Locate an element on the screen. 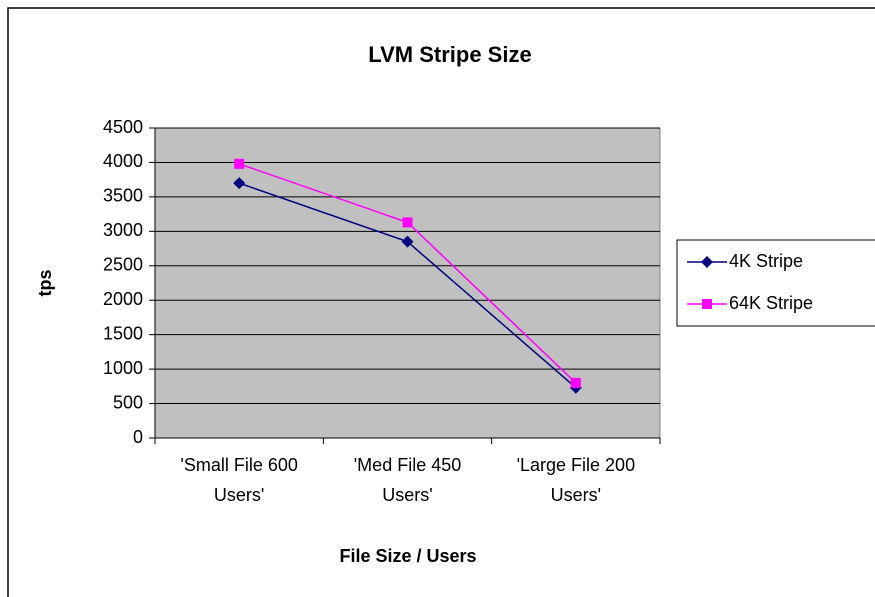 This screenshot has width=875, height=597. y-tick-label: 4000 is located at coordinates (123, 161).